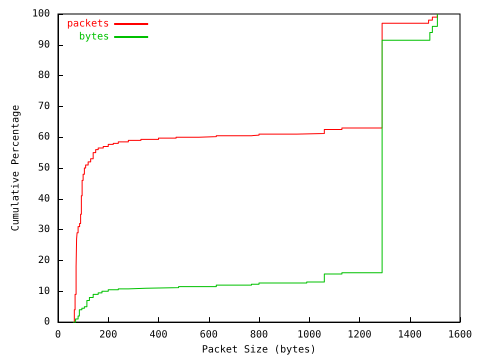  I want to click on x-tick-label: 1400, so click(410, 335).